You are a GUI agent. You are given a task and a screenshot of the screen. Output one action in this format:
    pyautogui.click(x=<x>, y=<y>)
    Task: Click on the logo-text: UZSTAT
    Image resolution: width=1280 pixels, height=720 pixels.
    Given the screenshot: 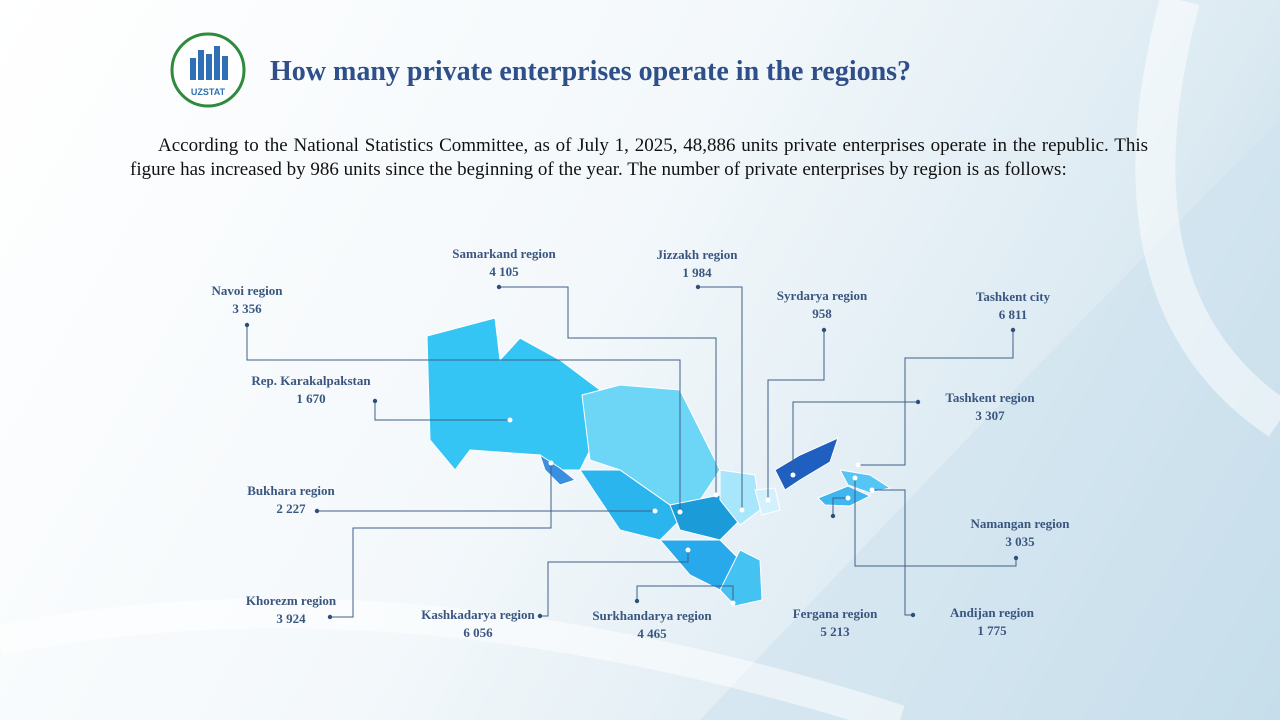 What is the action you would take?
    pyautogui.click(x=208, y=92)
    